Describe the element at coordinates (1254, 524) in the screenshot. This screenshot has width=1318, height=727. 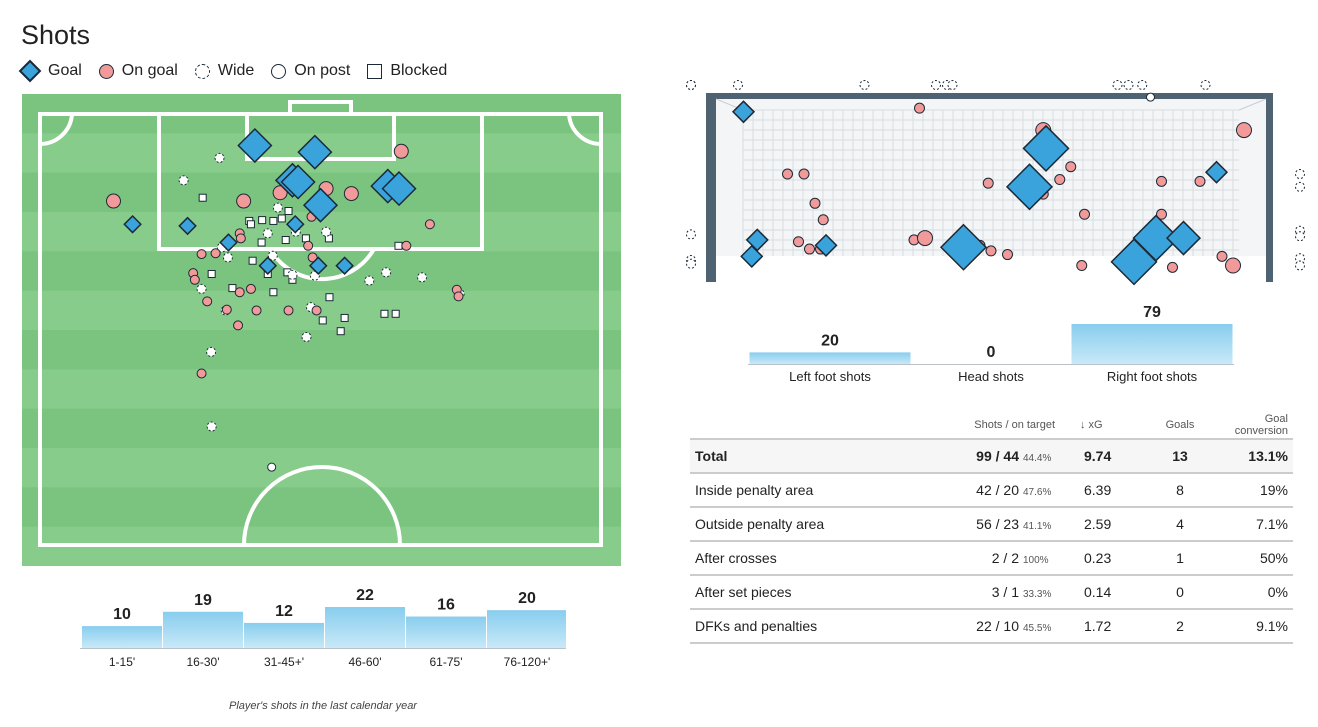
I see `row-conversion: 7.1%` at that location.